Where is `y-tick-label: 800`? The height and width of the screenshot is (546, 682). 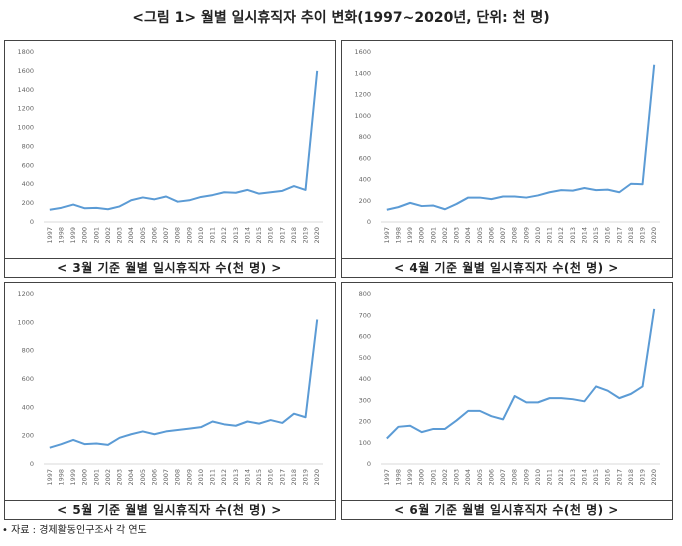 y-tick-label: 800 is located at coordinates (365, 137).